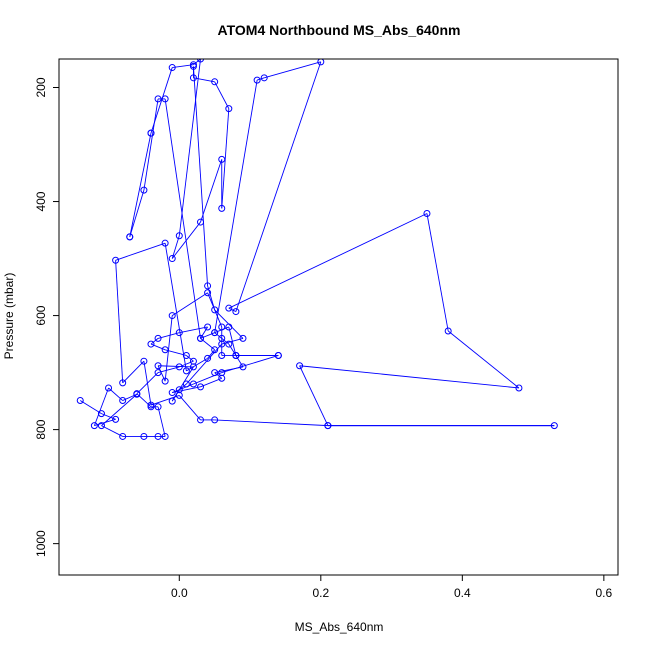  Describe the element at coordinates (462, 593) in the screenshot. I see `x-tick-label: 0.4` at that location.